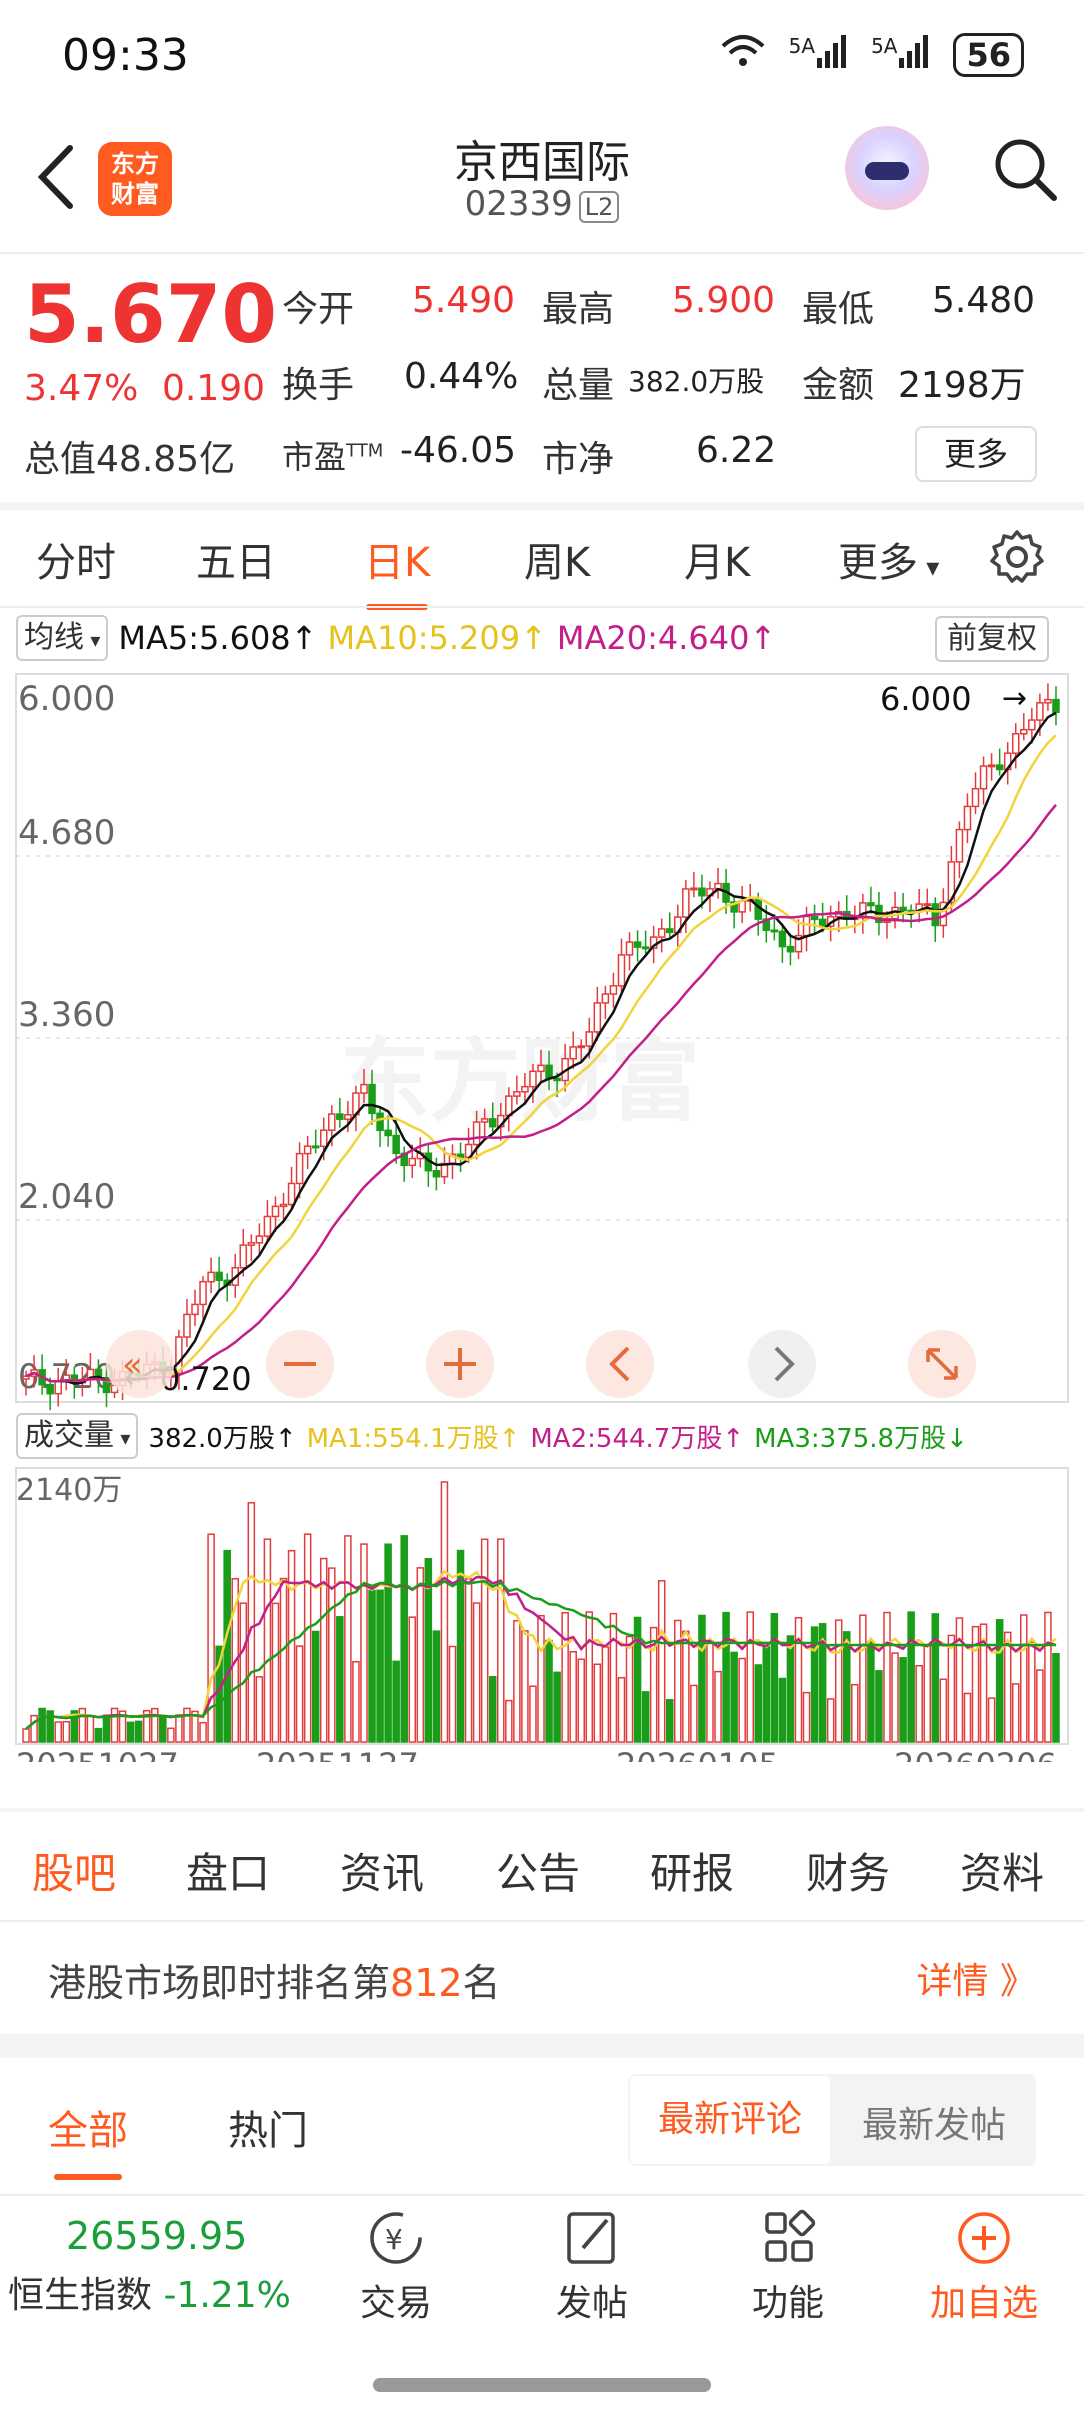 The width and height of the screenshot is (1084, 2412). I want to click on market-cap: 总值48.85亿, so click(129, 456).